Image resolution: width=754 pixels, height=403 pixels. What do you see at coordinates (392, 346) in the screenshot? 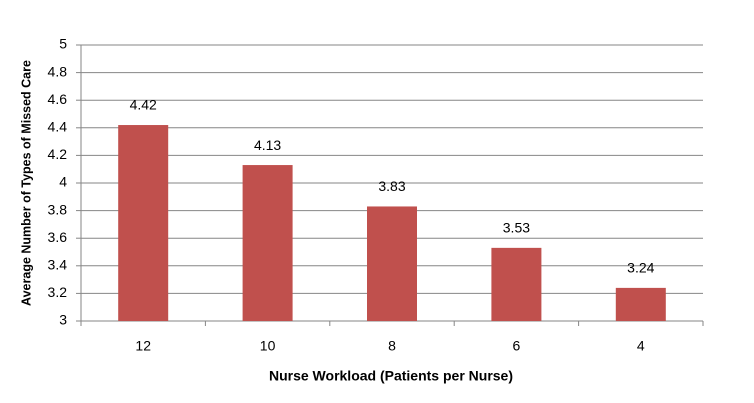
I see `x-tick-label: 8` at bounding box center [392, 346].